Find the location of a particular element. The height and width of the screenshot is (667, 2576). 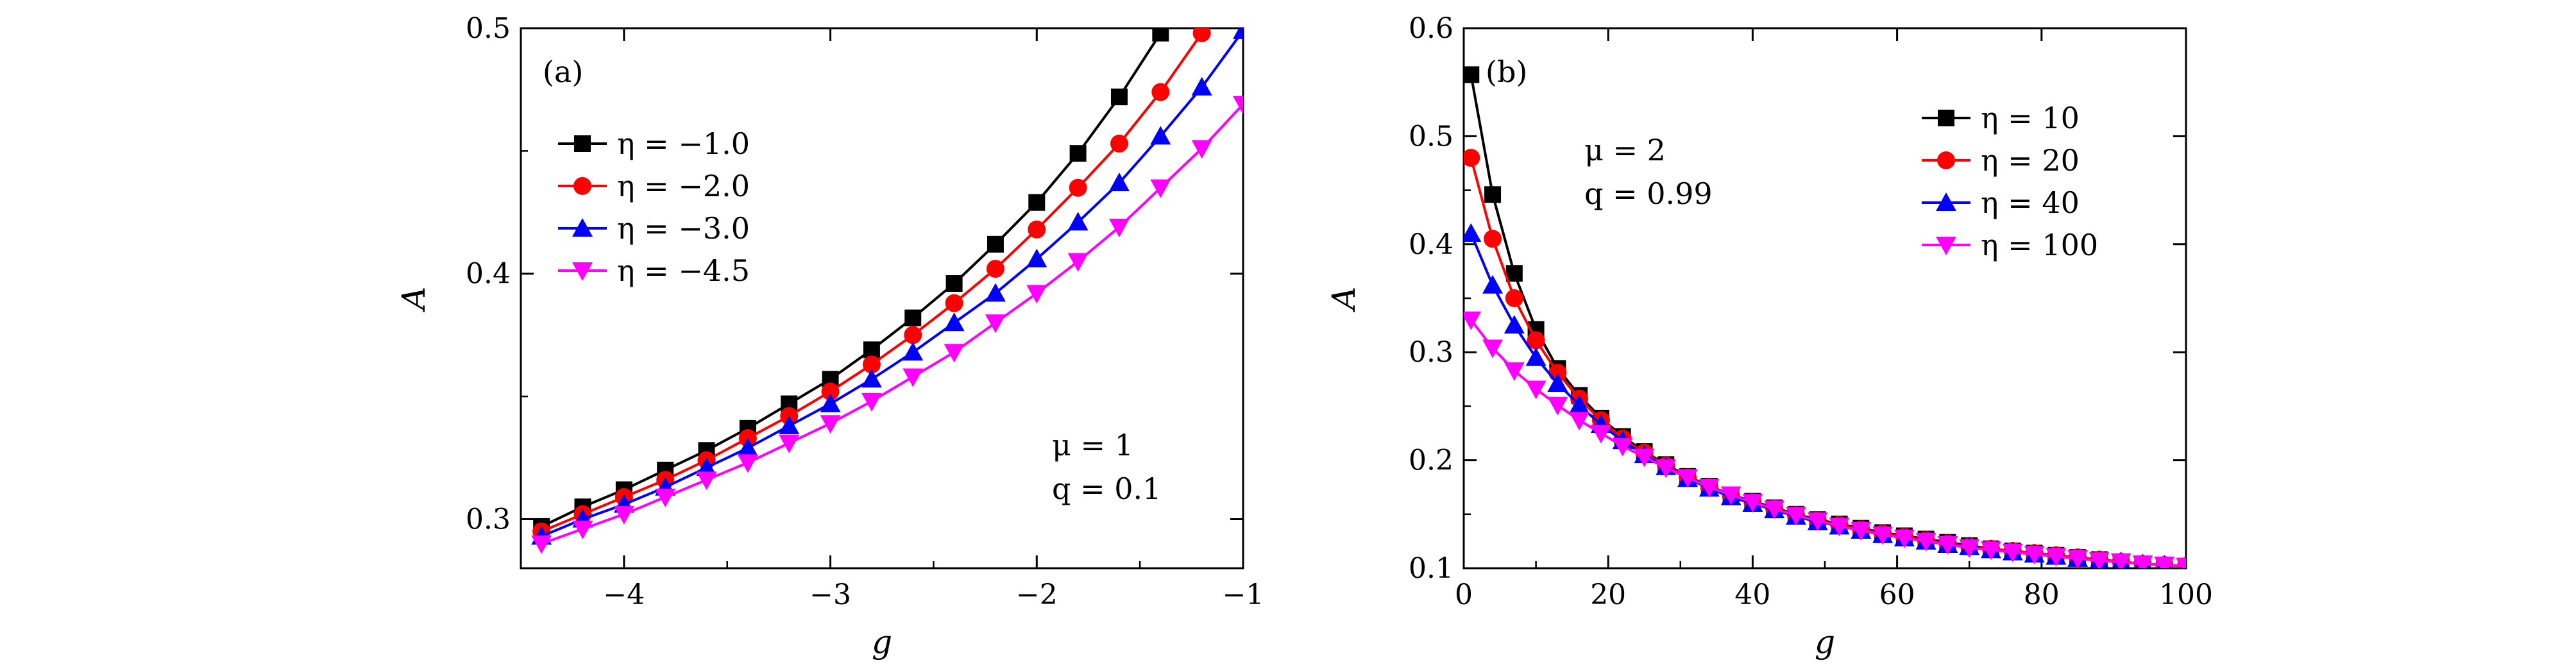

panel-b-legend-text-3: η = 100 is located at coordinates (2039, 245).